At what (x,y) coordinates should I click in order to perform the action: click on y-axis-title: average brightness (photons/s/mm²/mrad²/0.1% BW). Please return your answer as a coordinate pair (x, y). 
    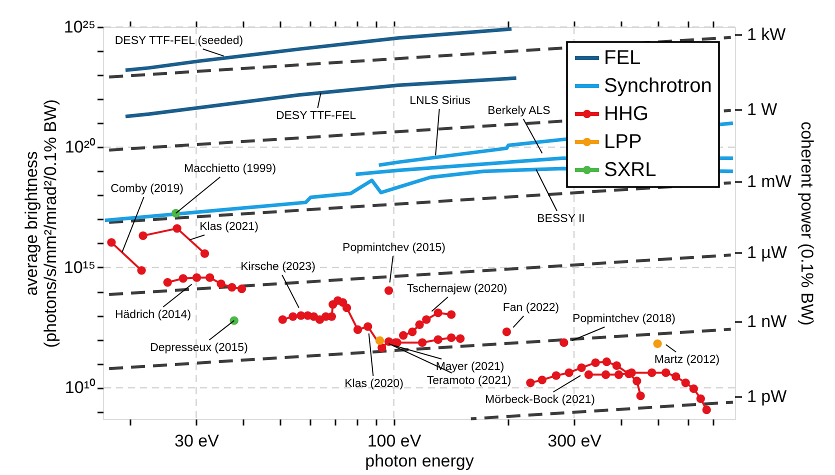
    Looking at the image, I should click on (41, 223).